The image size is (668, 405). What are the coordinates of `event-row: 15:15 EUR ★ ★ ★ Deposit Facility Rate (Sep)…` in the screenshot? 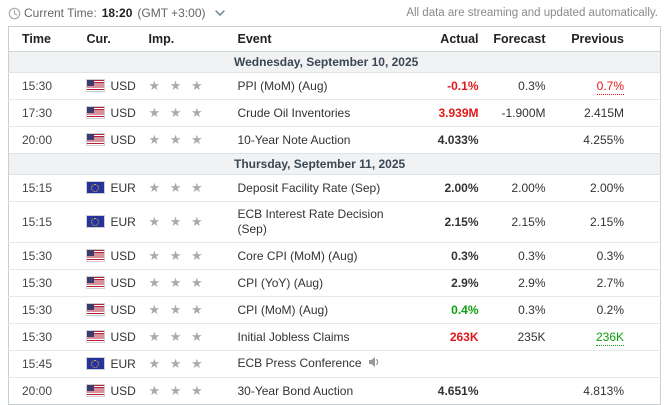 It's located at (334, 188).